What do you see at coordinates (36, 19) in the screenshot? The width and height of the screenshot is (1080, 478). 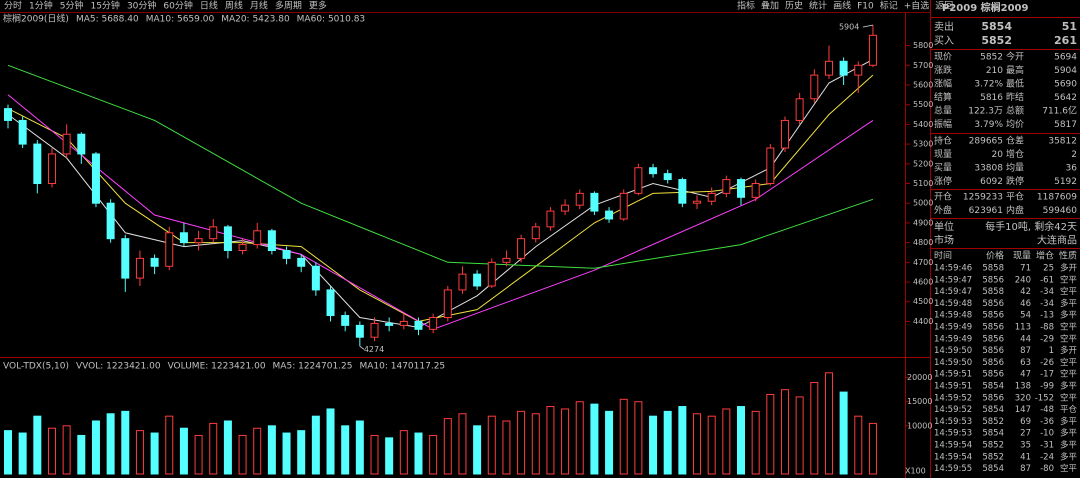 I see `ma-legend: 棕榈2009(日线)` at bounding box center [36, 19].